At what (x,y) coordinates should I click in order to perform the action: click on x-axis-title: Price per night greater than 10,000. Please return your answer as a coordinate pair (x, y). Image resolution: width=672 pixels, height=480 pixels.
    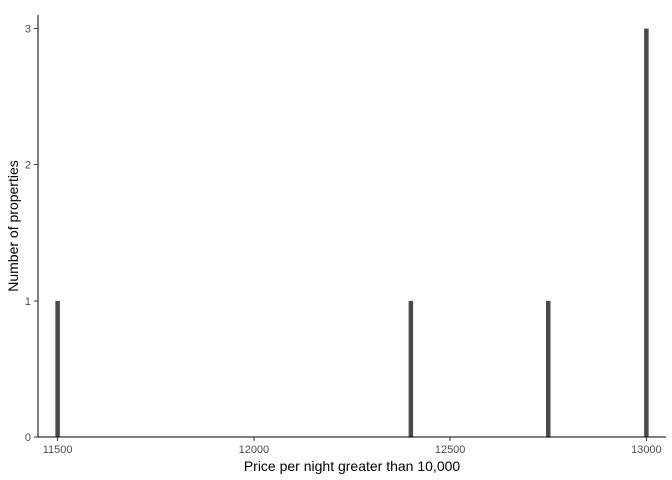
    Looking at the image, I should click on (352, 466).